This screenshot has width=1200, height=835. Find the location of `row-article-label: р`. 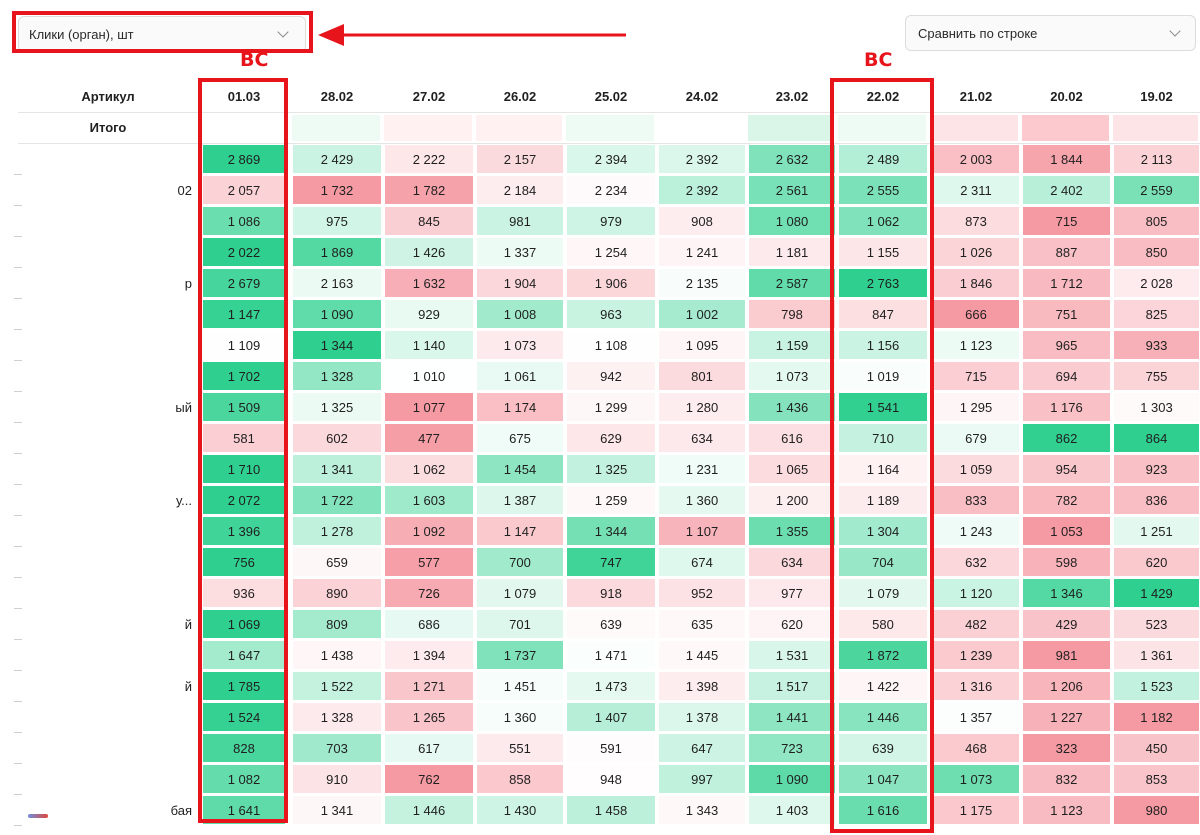

row-article-label: р is located at coordinates (188, 283).